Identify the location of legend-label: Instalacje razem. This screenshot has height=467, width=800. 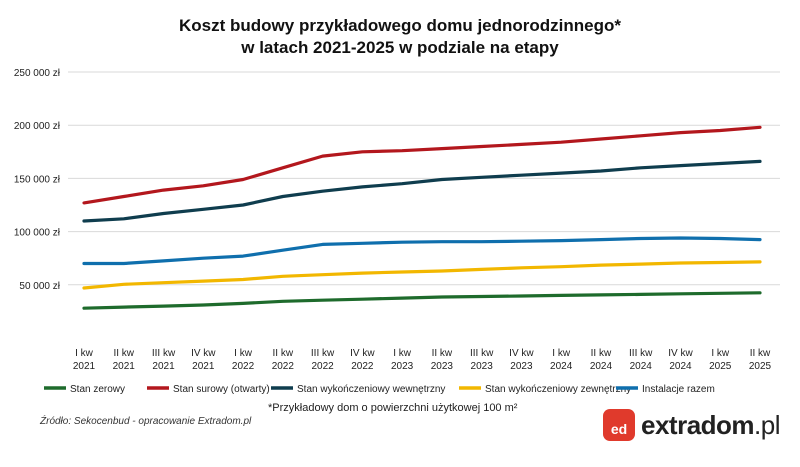
(678, 389).